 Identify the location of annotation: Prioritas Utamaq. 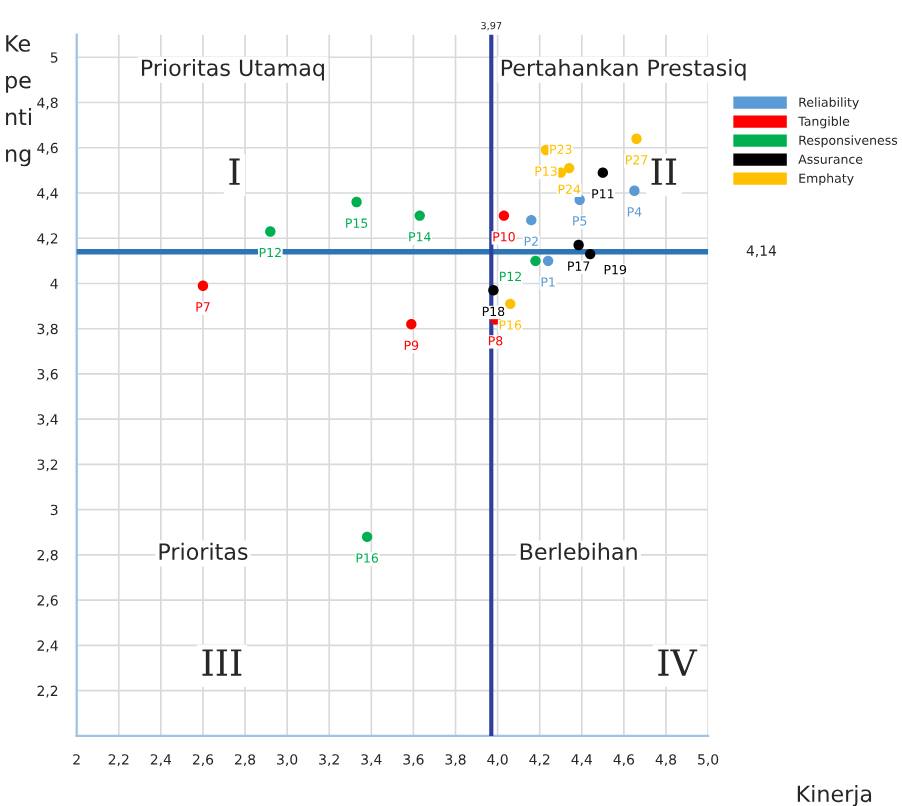
(232, 69).